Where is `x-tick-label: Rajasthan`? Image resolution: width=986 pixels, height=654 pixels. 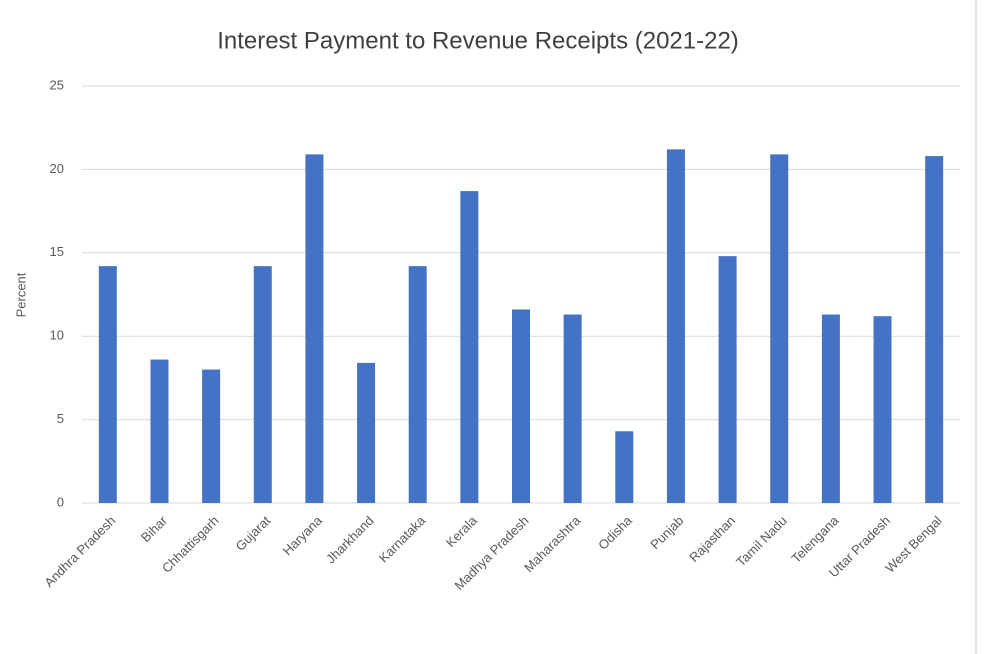
x-tick-label: Rajasthan is located at coordinates (712, 539).